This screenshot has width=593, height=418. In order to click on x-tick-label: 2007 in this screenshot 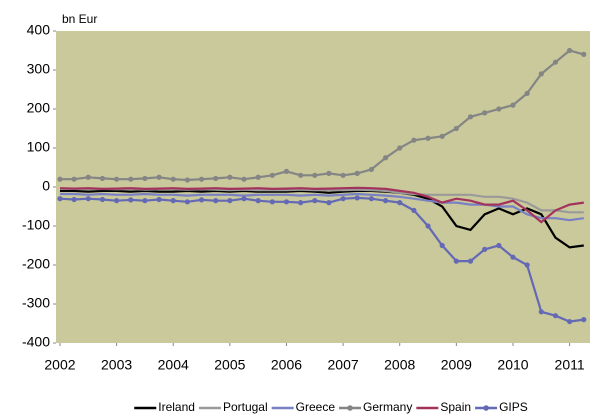, I will do `click(343, 365)`.